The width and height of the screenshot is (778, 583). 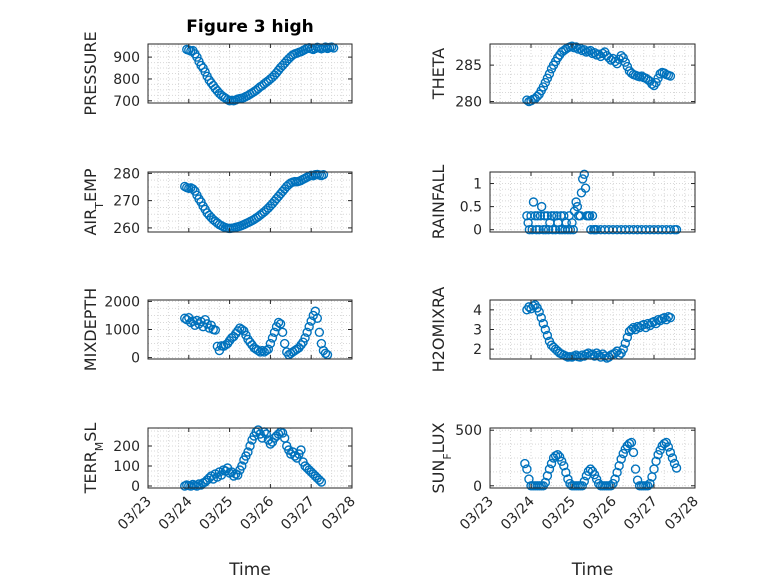 What do you see at coordinates (682, 514) in the screenshot?
I see `x-tick-label: 03/28` at bounding box center [682, 514].